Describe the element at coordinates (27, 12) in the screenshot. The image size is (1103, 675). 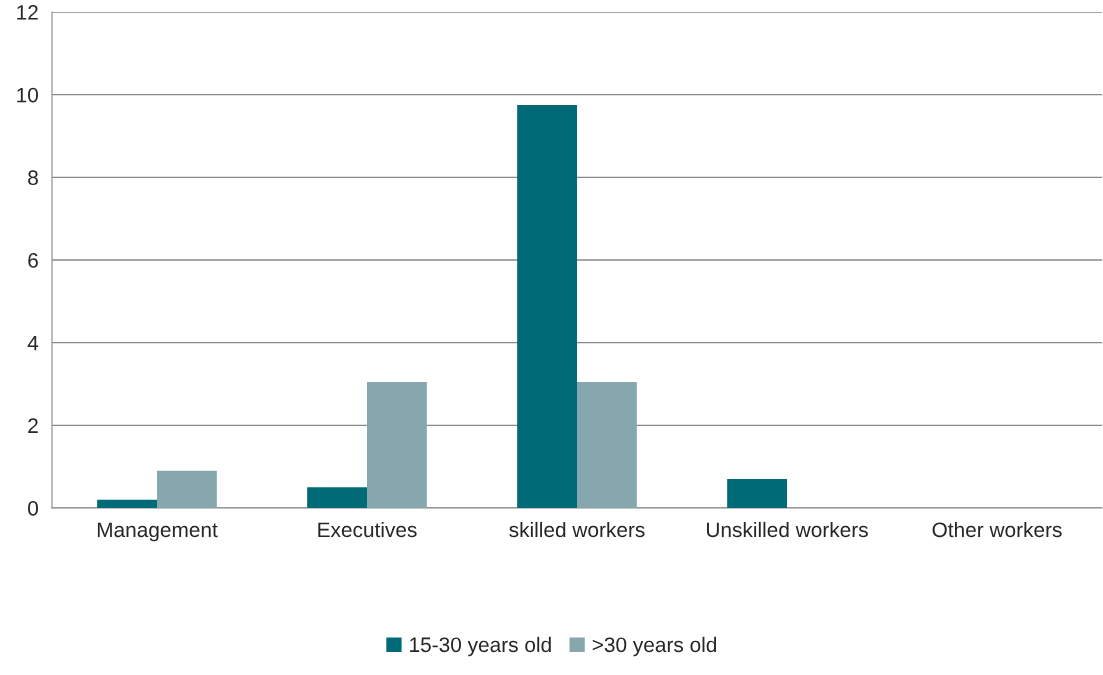
I see `y-tick-label: 12` at that location.